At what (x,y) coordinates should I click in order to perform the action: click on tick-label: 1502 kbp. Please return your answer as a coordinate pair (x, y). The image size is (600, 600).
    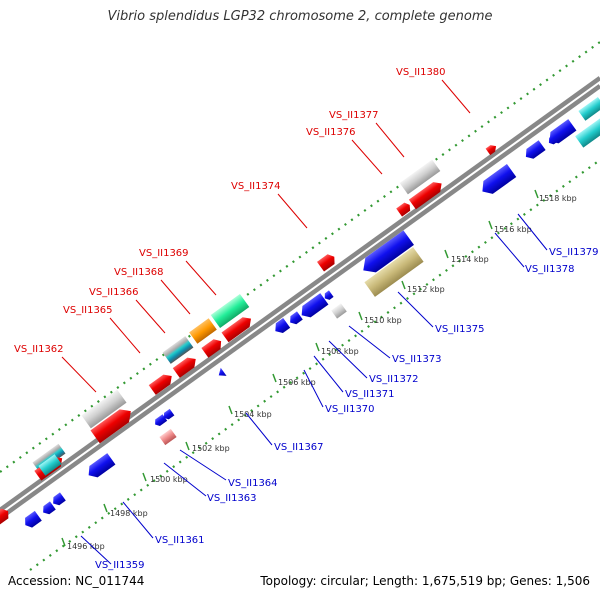
    Looking at the image, I should click on (211, 448).